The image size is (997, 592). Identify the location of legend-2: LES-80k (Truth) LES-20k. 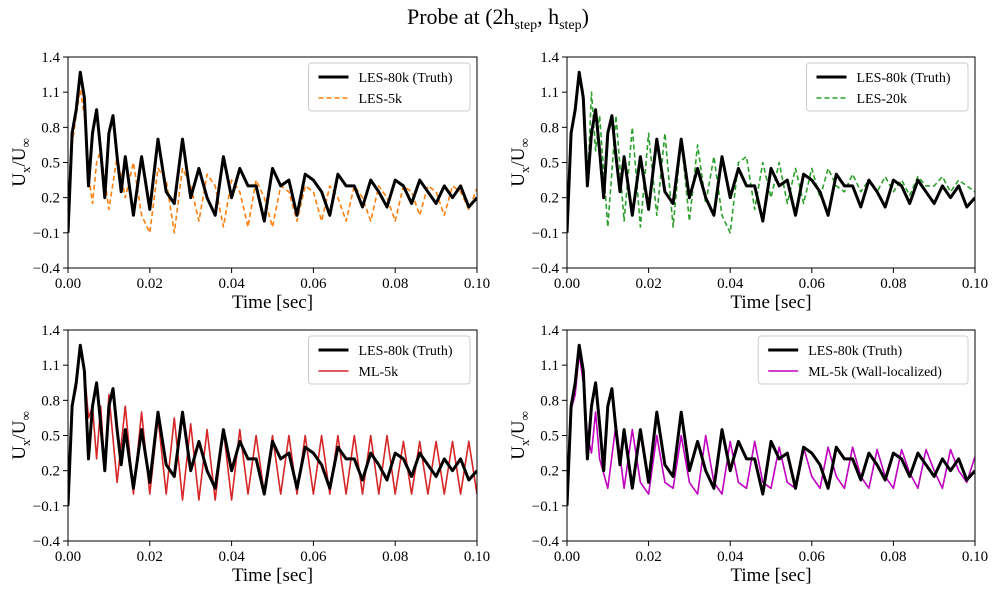
(887, 87).